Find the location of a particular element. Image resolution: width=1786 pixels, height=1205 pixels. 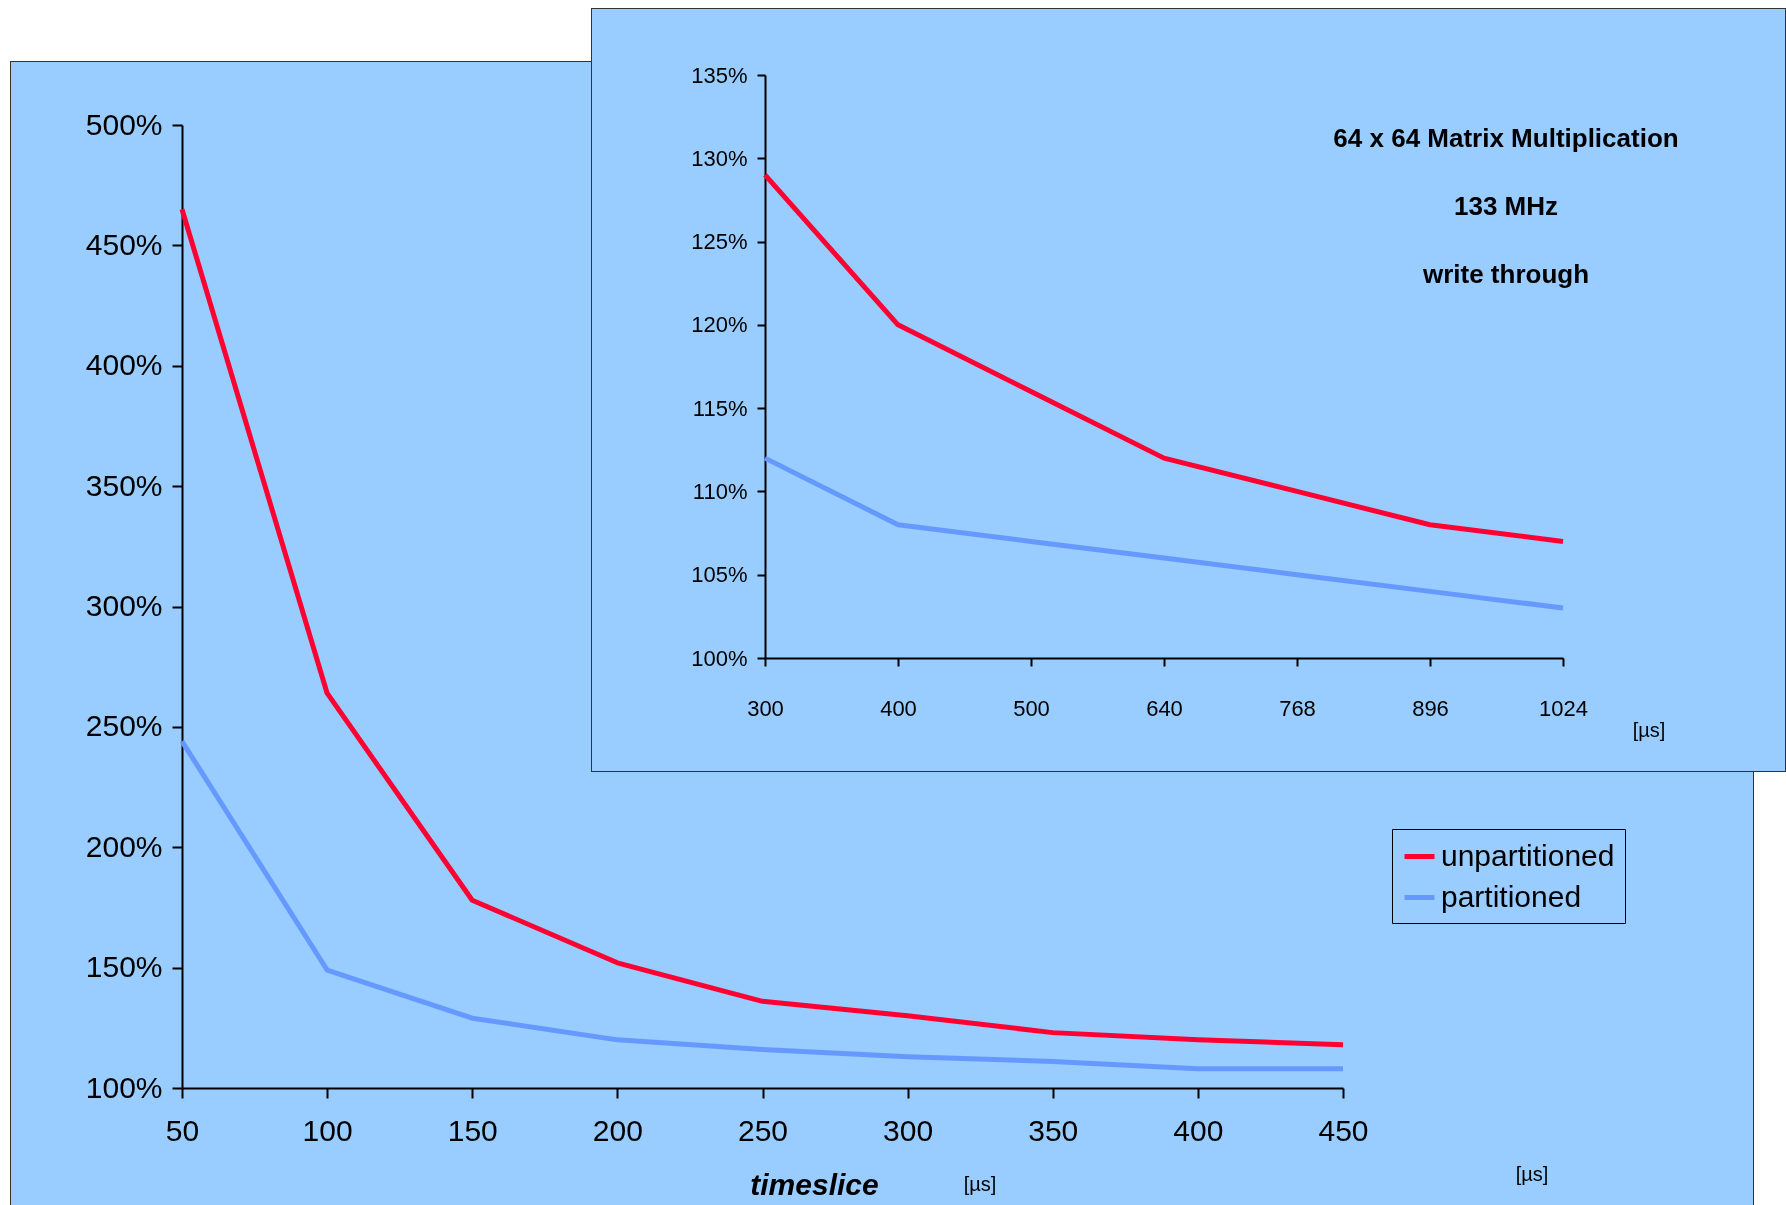

y-tick-label: 130% is located at coordinates (719, 158).